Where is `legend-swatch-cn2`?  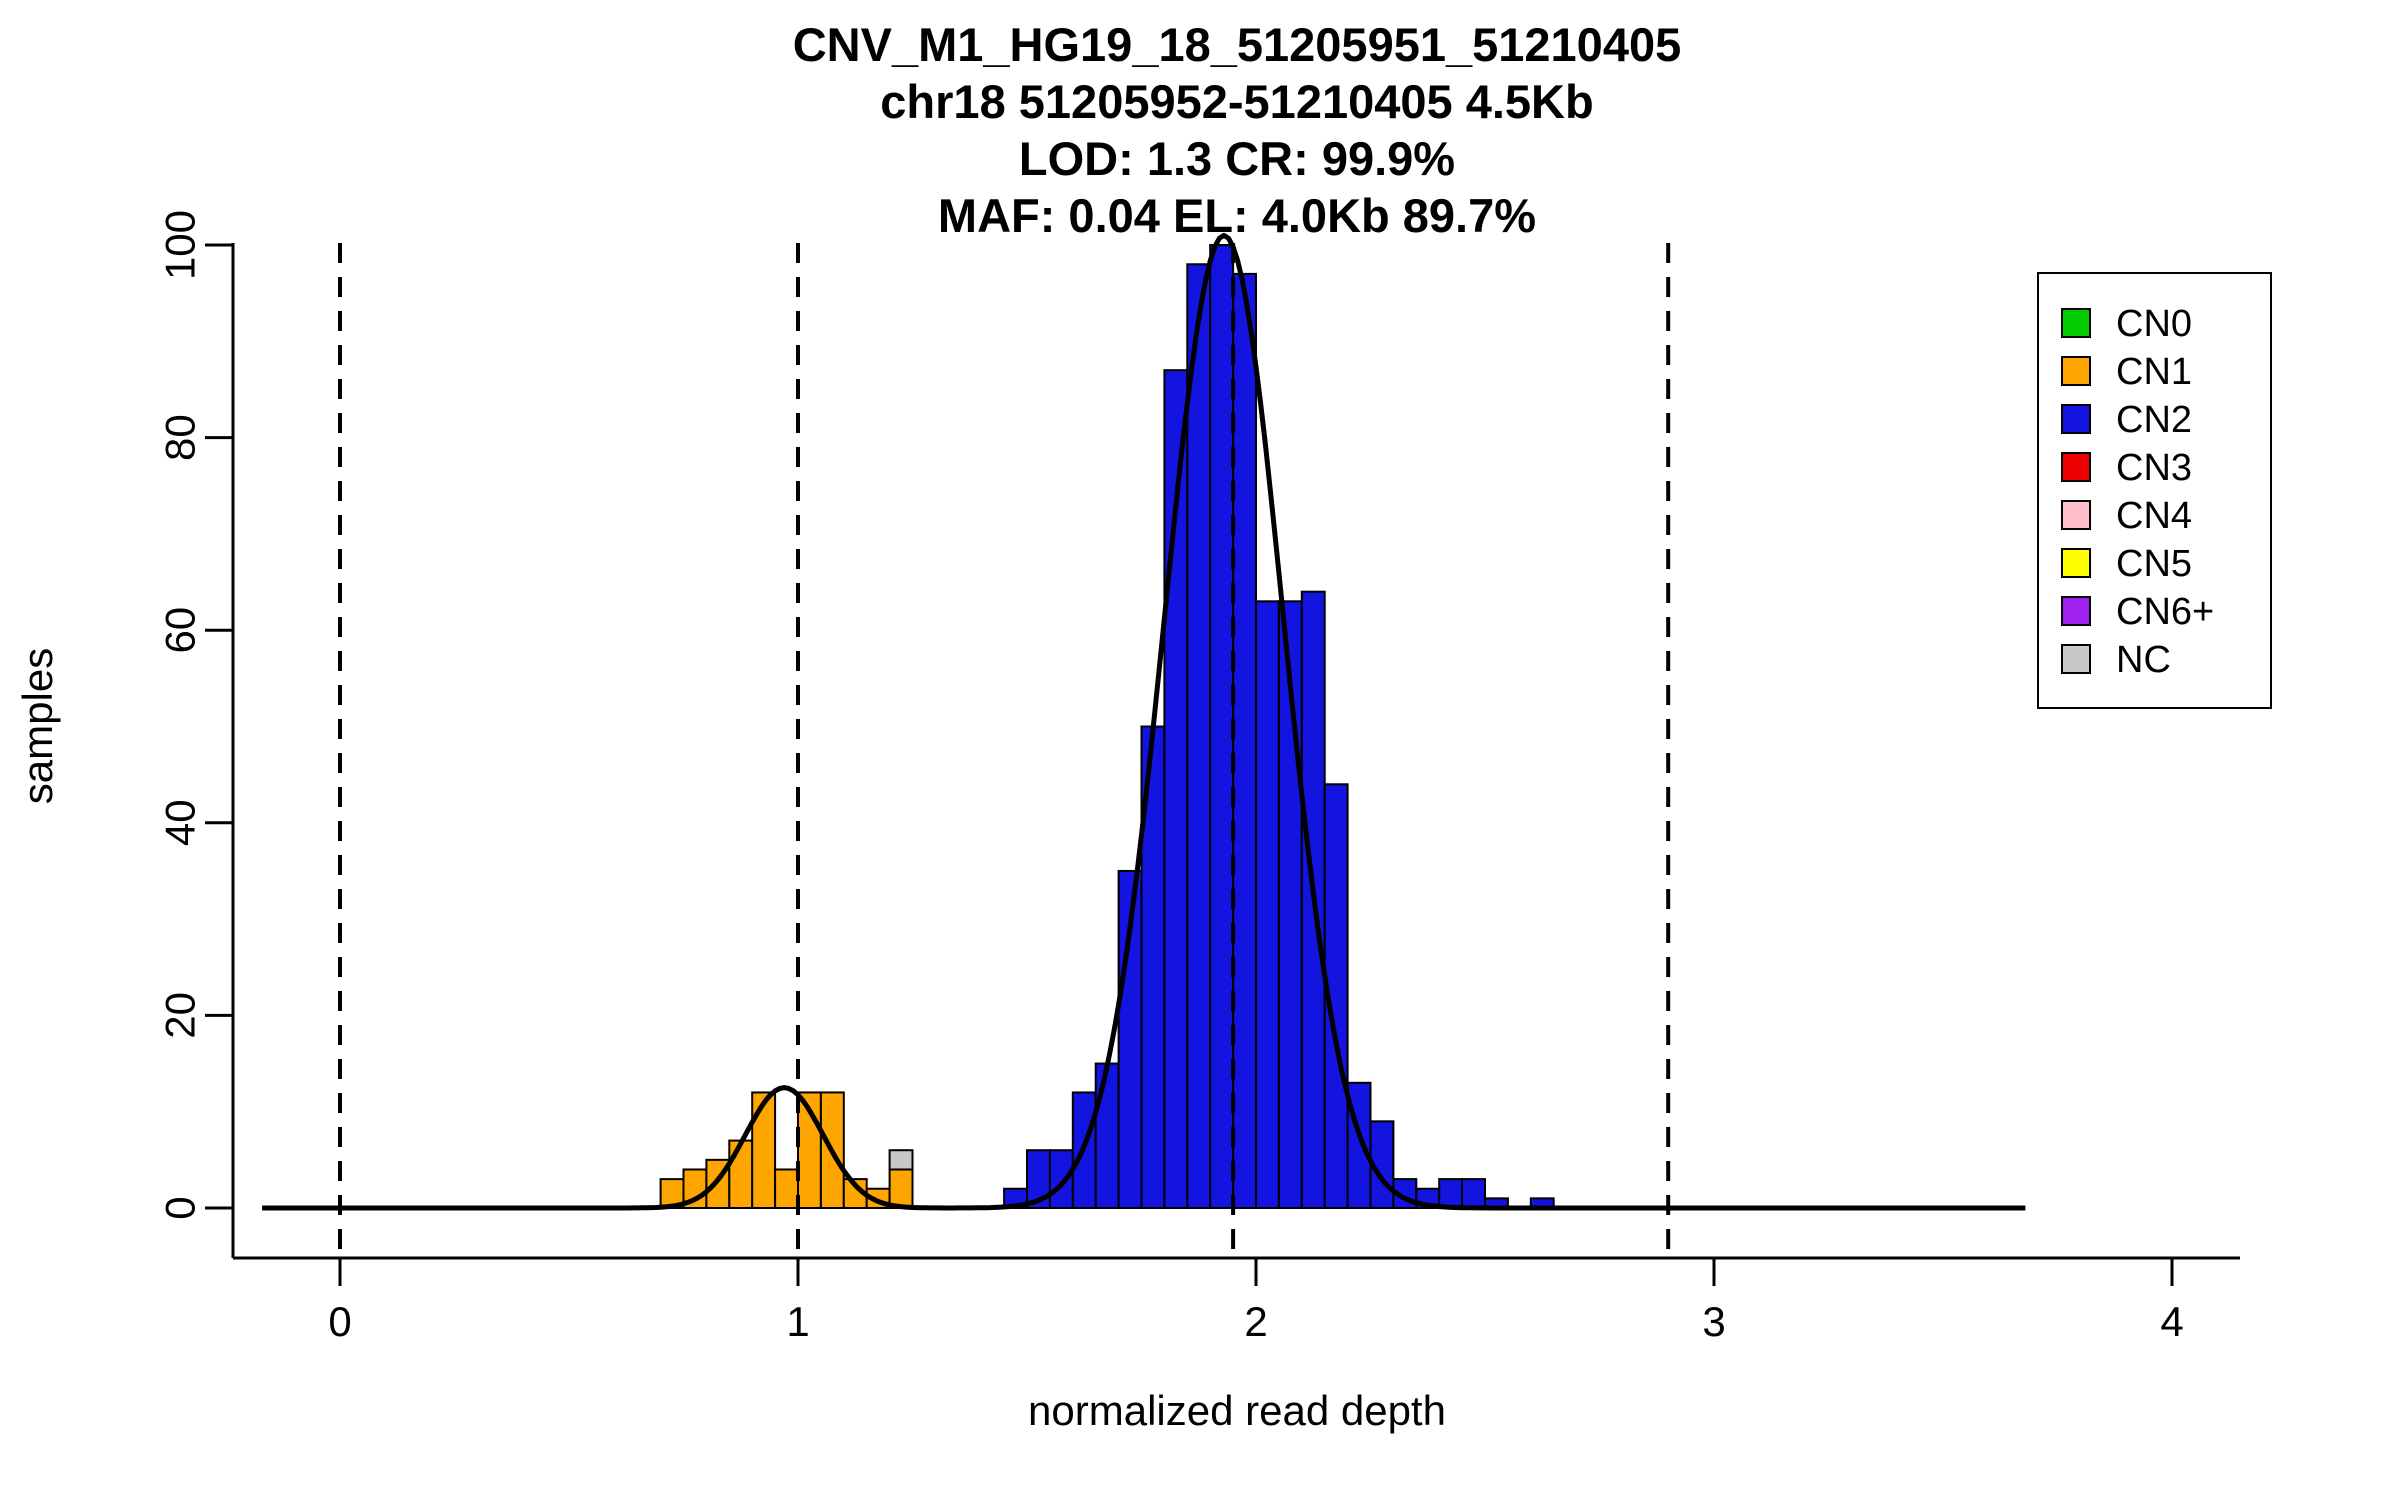
legend-swatch-cn2 is located at coordinates (2076, 419).